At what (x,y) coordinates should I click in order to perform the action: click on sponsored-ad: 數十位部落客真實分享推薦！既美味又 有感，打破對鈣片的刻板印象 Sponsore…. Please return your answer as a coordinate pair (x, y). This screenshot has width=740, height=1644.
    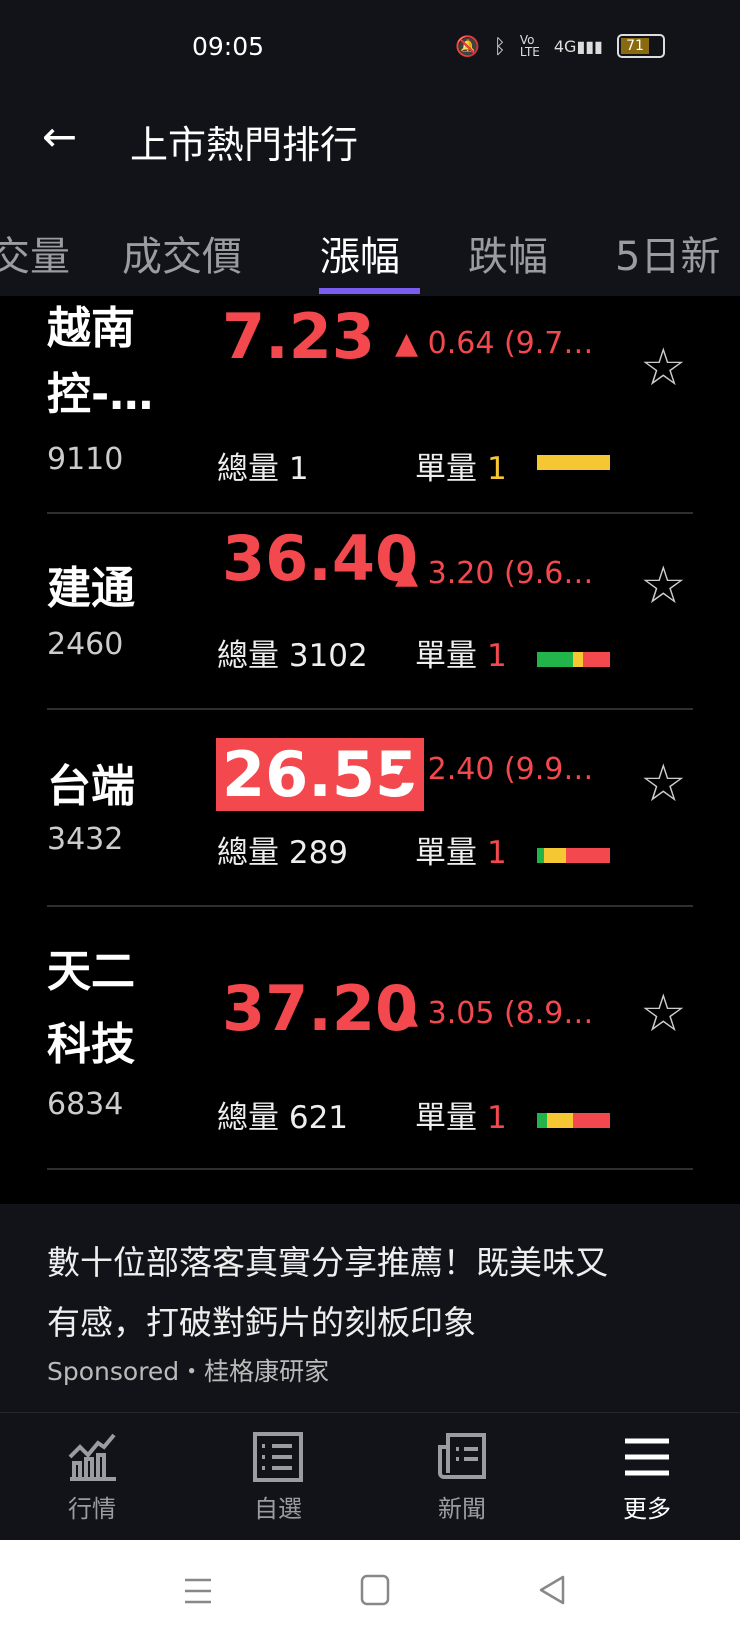
    Looking at the image, I should click on (370, 1308).